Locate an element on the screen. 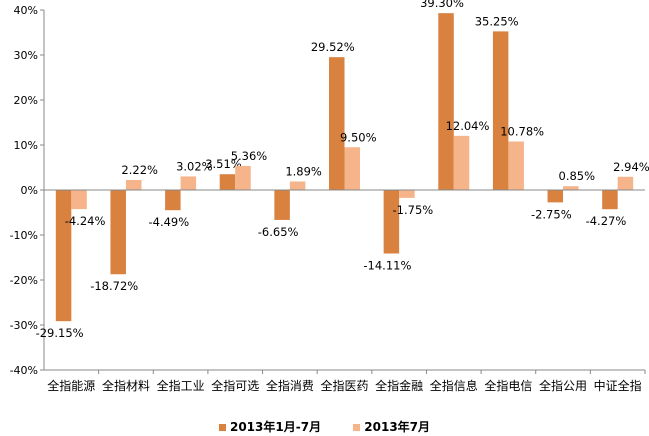 The image size is (649, 436). y-tick-label: -20% is located at coordinates (24, 280).